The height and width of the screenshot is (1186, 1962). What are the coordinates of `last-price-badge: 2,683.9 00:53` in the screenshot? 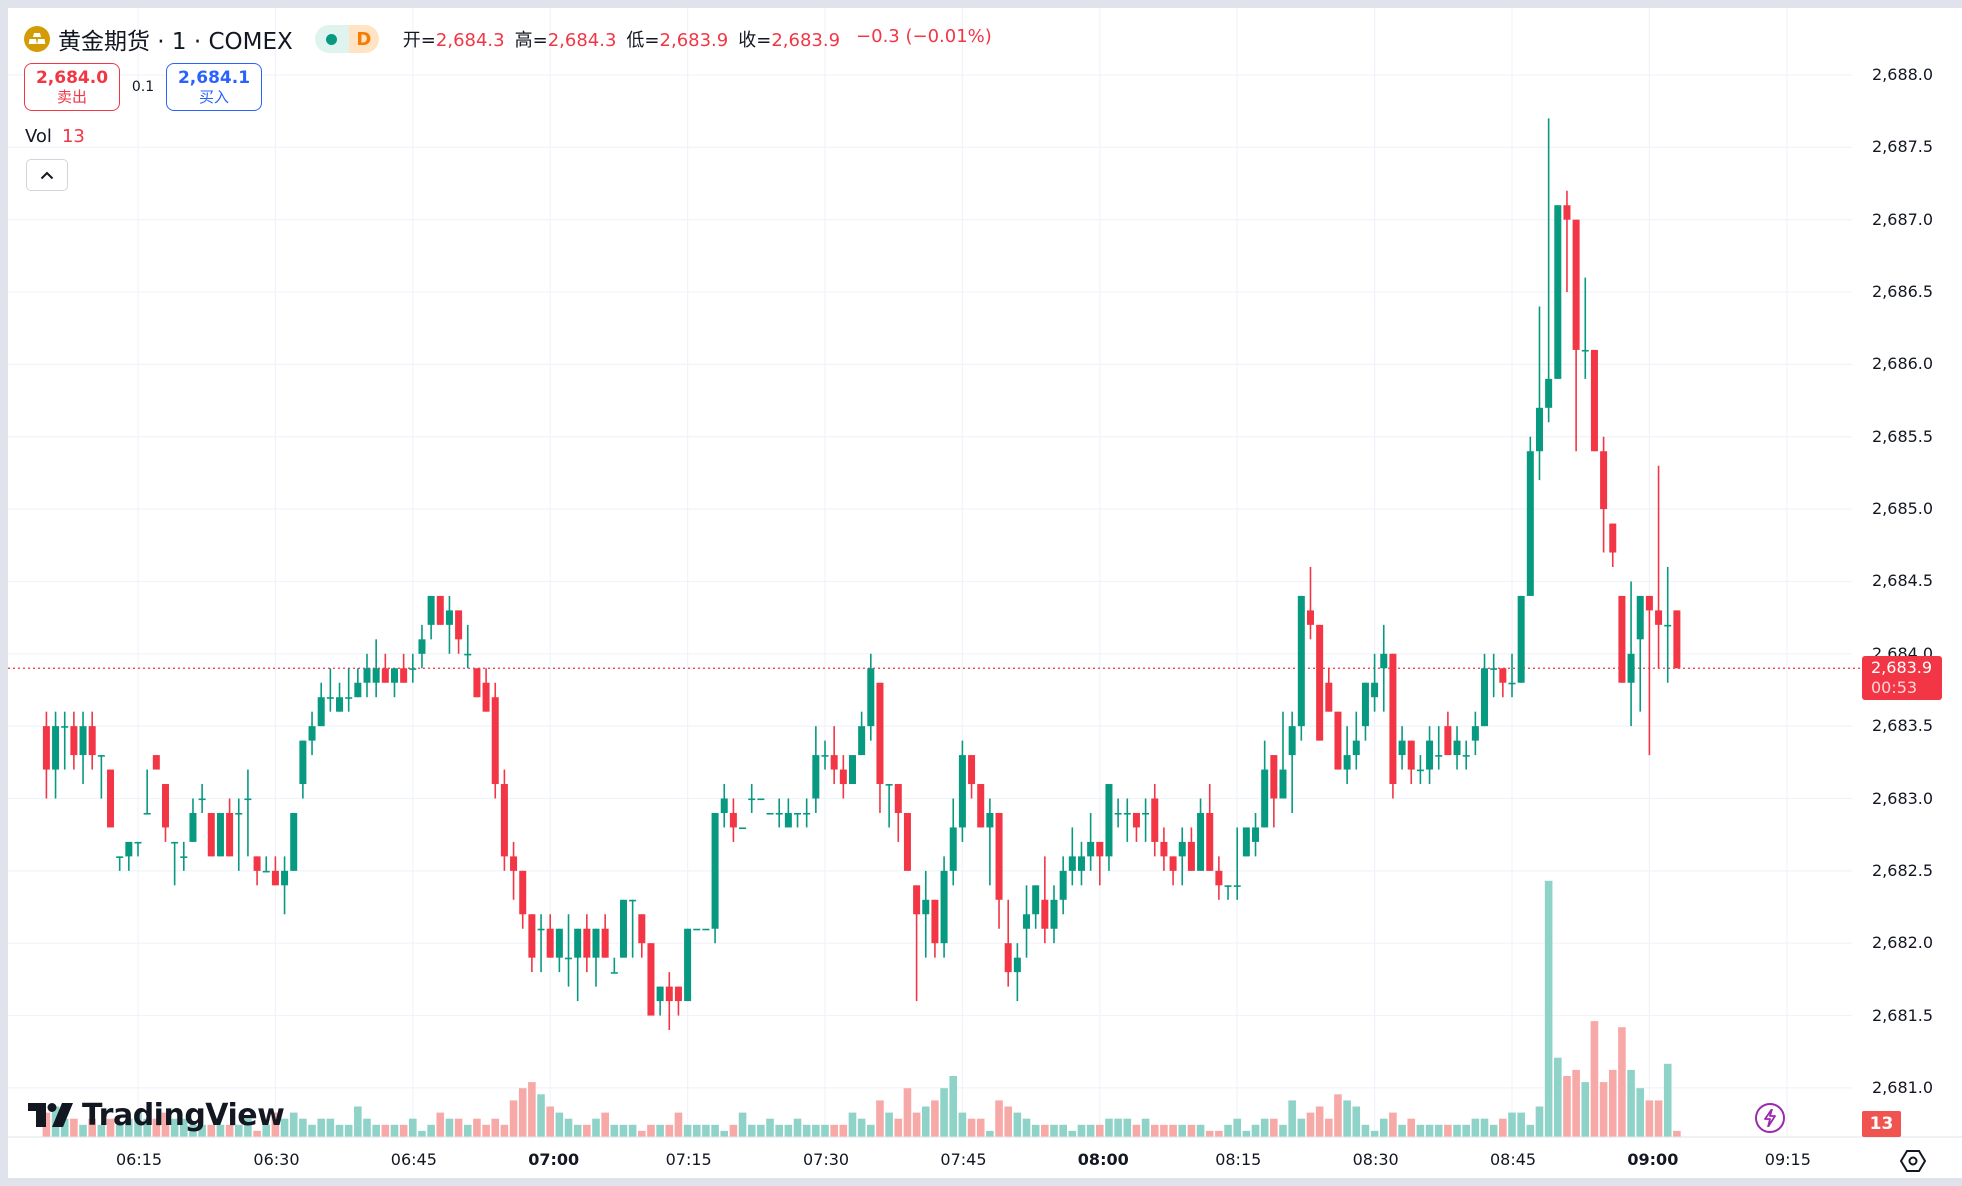 It's located at (1902, 678).